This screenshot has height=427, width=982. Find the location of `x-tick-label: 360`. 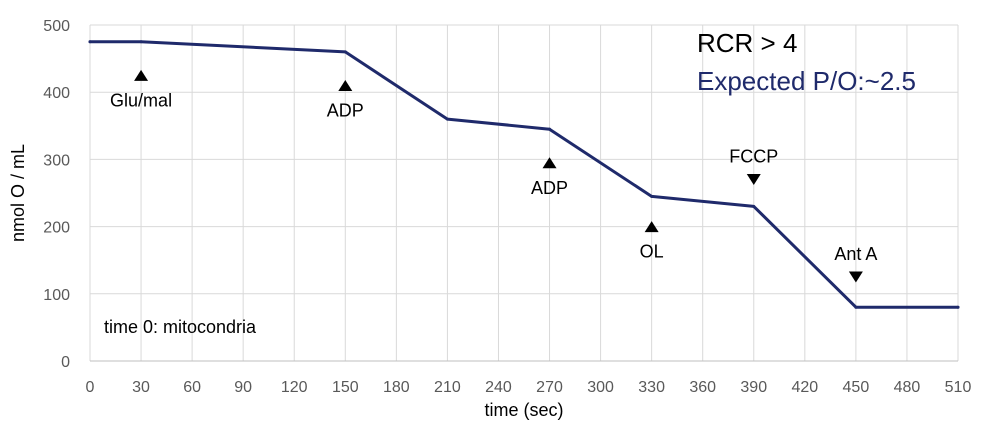

x-tick-label: 360 is located at coordinates (702, 387).